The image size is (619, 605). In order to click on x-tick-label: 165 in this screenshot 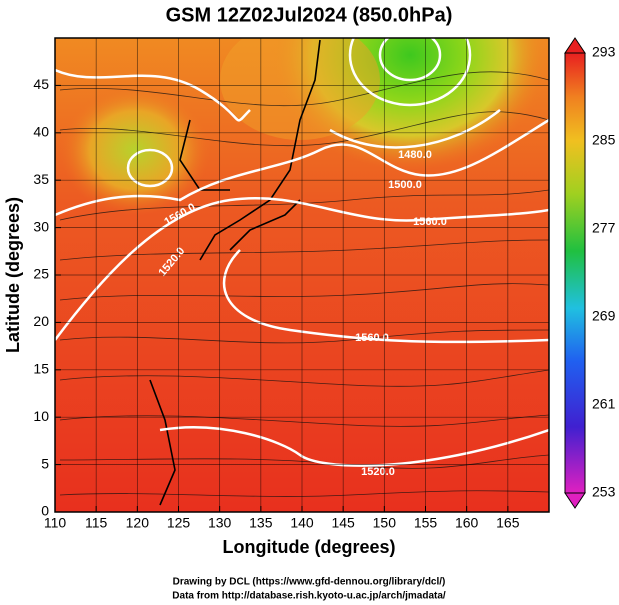, I will do `click(508, 523)`.